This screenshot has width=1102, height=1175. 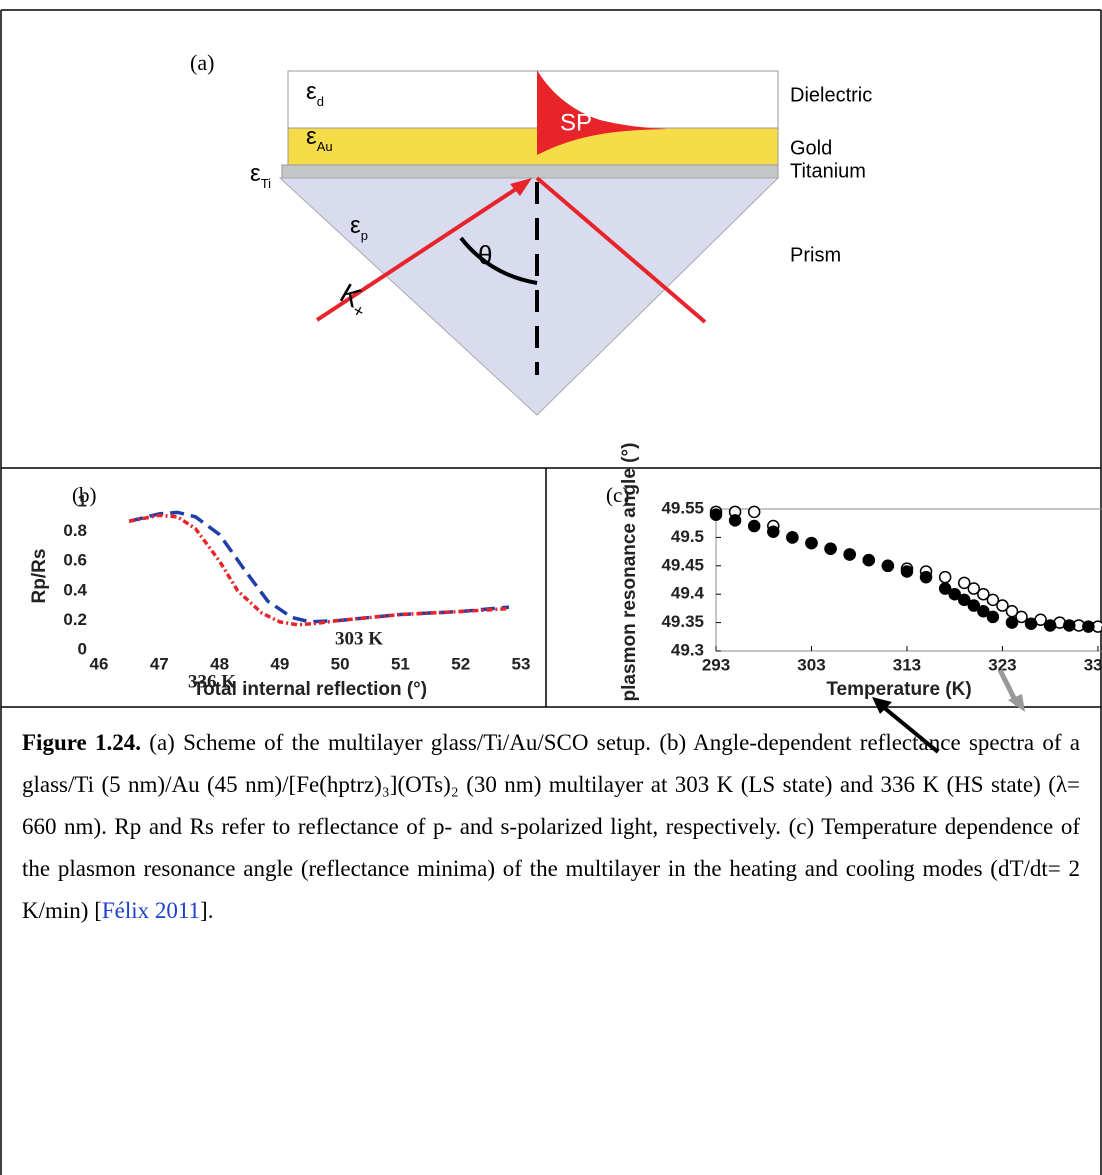 I want to click on panel-label: (b), so click(x=84, y=495).